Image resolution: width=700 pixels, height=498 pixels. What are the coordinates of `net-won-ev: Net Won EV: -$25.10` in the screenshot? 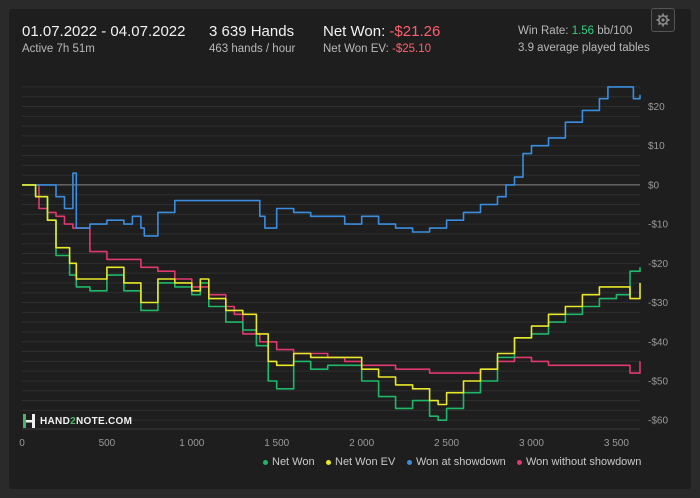 It's located at (377, 49).